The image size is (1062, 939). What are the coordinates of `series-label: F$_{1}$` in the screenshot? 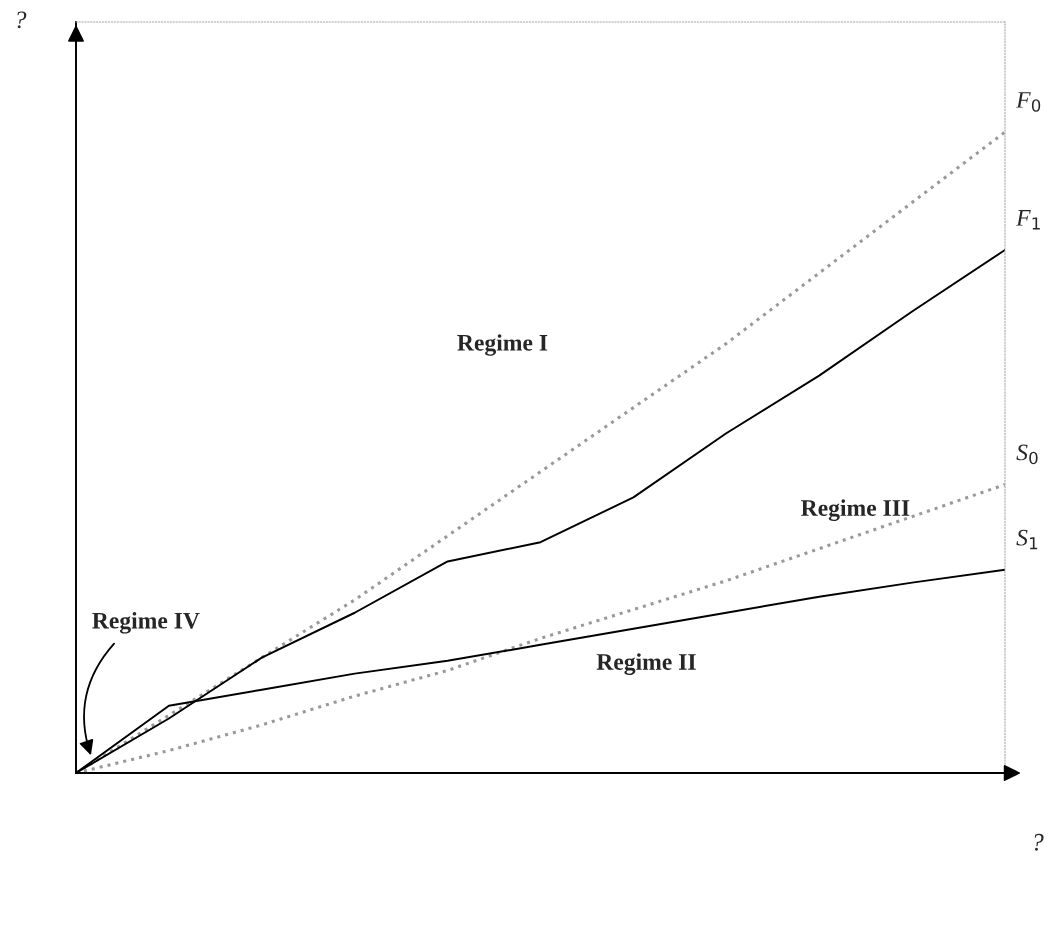 It's located at (1028, 220).